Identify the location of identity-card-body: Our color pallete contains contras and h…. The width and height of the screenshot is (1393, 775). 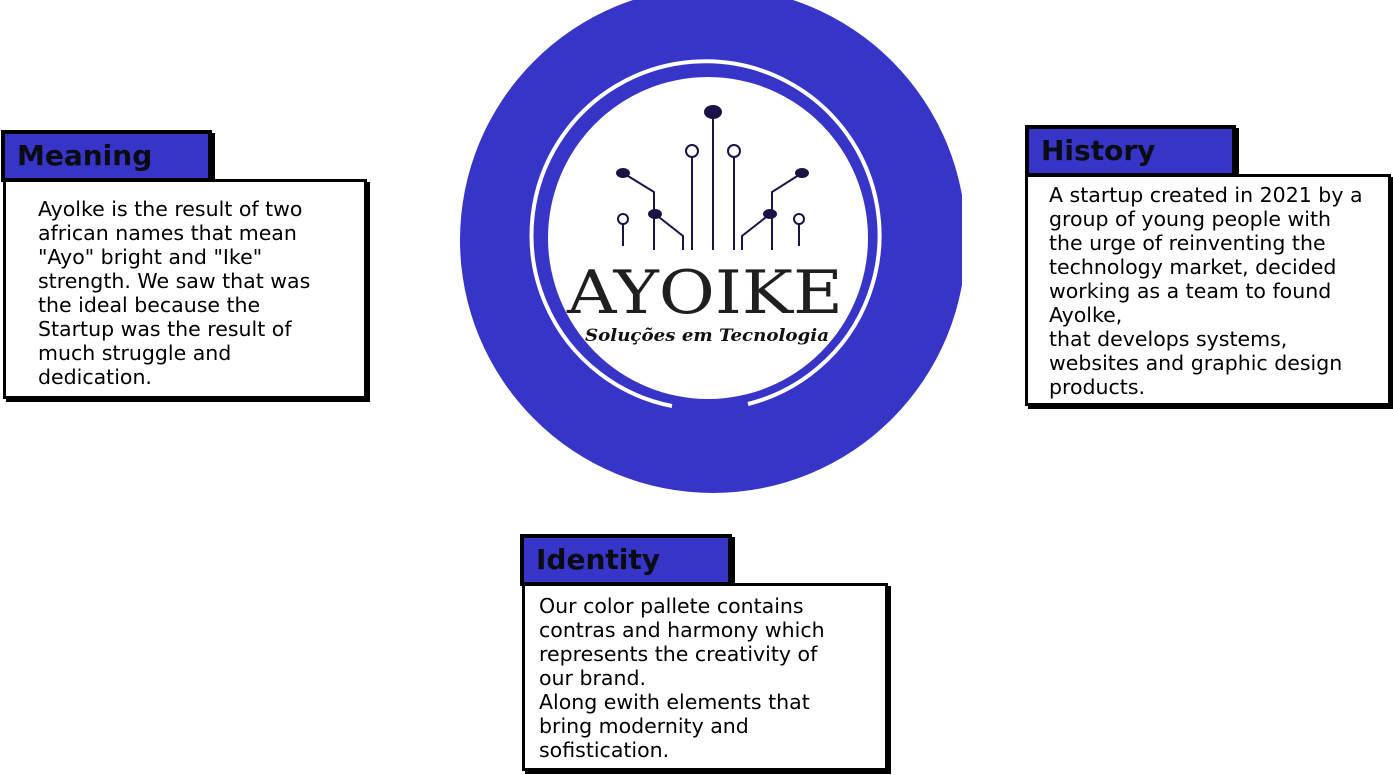
(705, 677).